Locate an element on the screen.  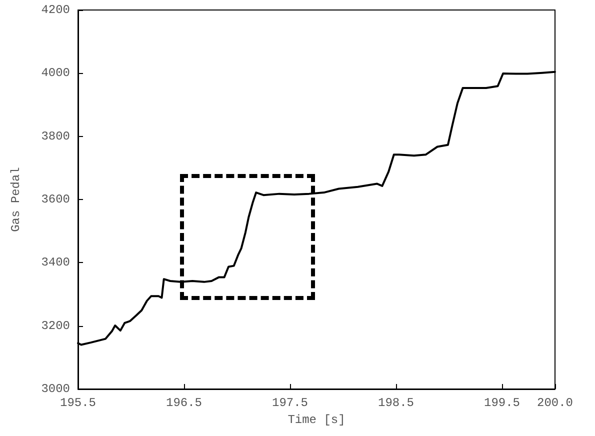
x-tick-label: 196.5 is located at coordinates (184, 403).